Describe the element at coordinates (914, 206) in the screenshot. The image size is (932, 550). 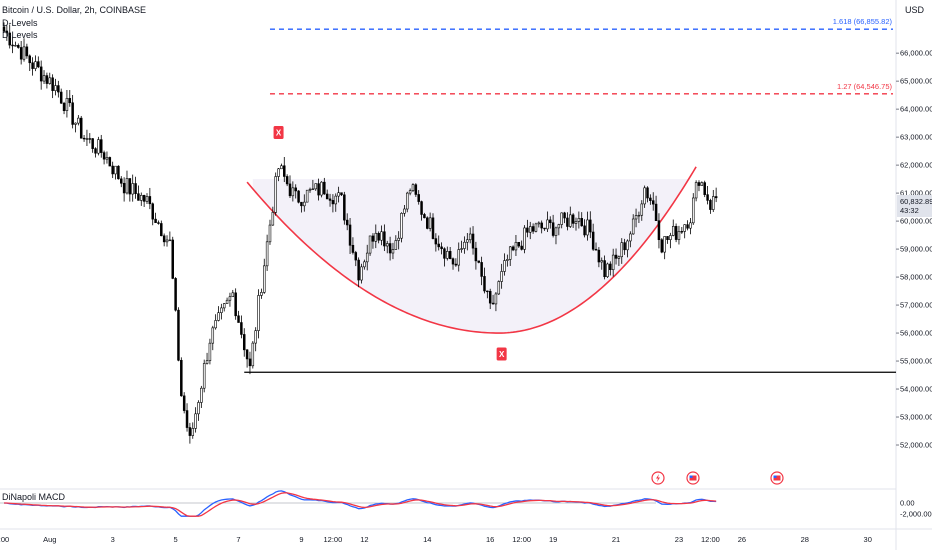
I see `price-badge-box` at that location.